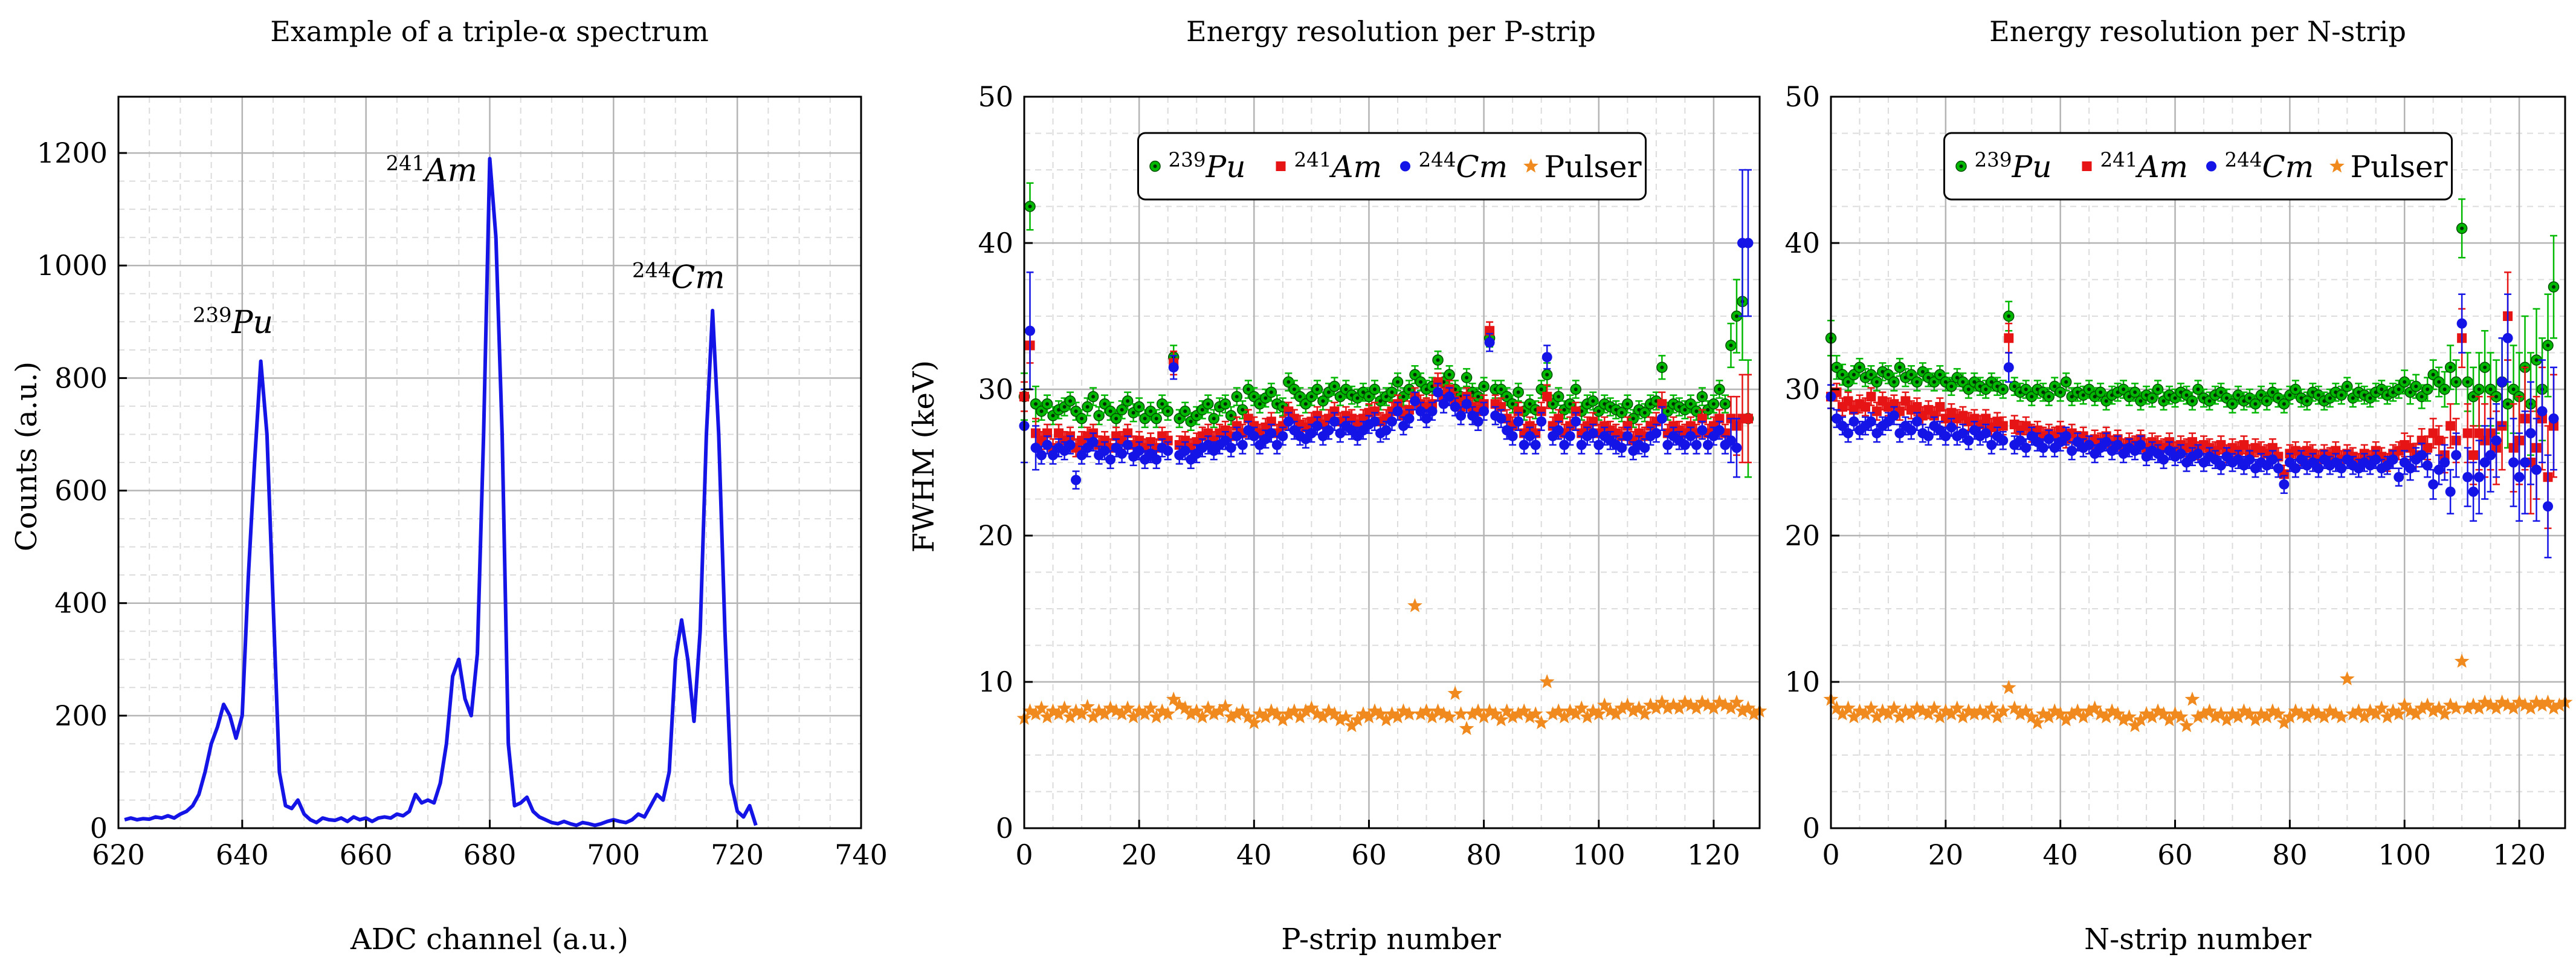  What do you see at coordinates (2087, 166) in the screenshot?
I see `legend-marker-am` at bounding box center [2087, 166].